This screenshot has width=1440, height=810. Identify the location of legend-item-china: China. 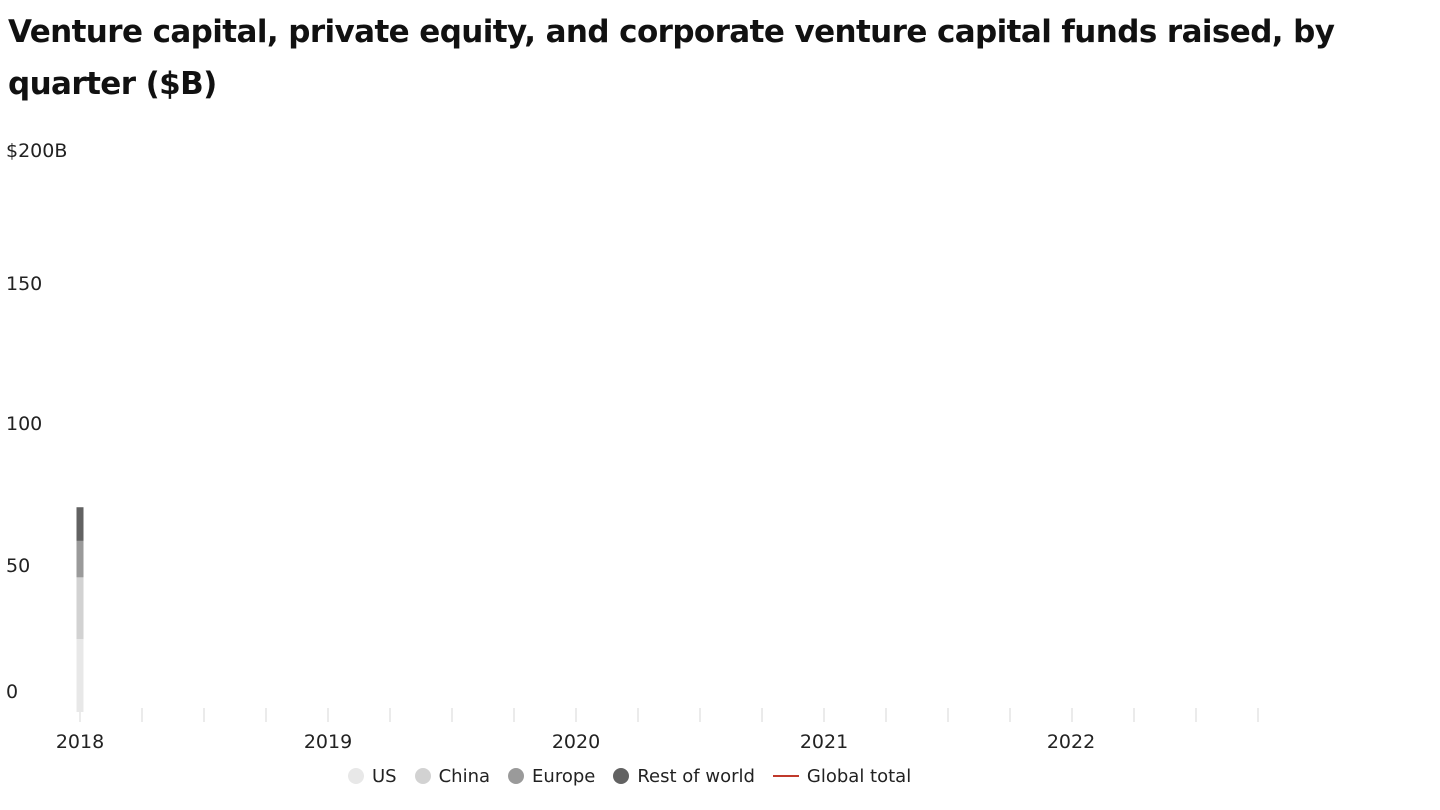
(452, 776).